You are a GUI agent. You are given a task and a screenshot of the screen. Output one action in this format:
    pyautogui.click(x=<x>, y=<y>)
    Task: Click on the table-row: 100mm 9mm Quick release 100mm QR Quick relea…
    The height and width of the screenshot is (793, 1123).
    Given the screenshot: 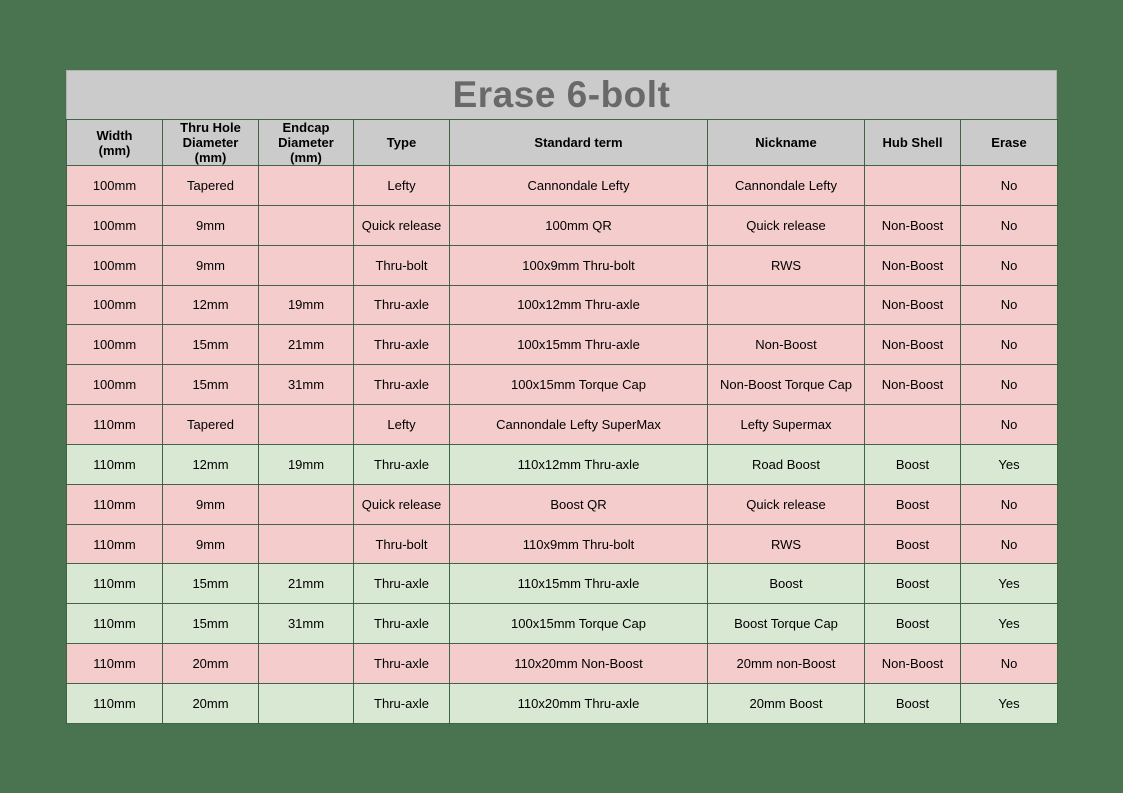 What is the action you would take?
    pyautogui.click(x=562, y=225)
    